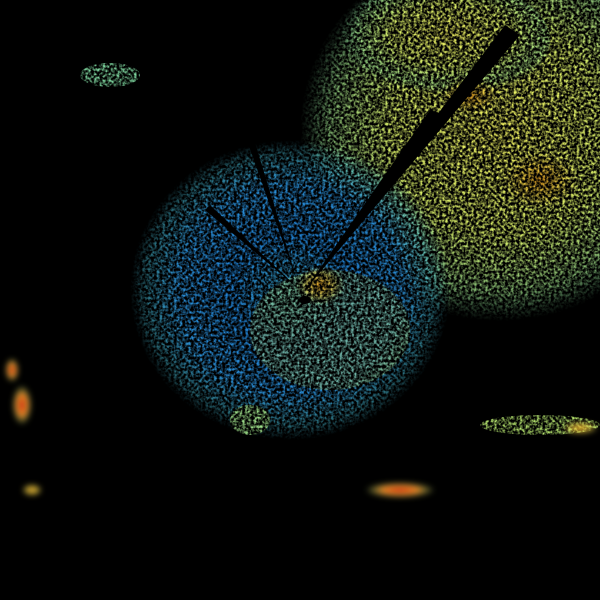  Describe the element at coordinates (305, 300) in the screenshot. I see `radar-center` at that location.